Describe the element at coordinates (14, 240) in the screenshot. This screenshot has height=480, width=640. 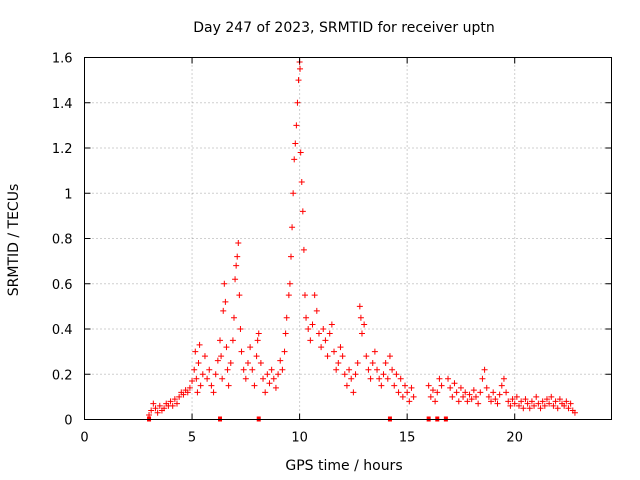
I see `y-axis-label: SRMTID / TECUs` at that location.